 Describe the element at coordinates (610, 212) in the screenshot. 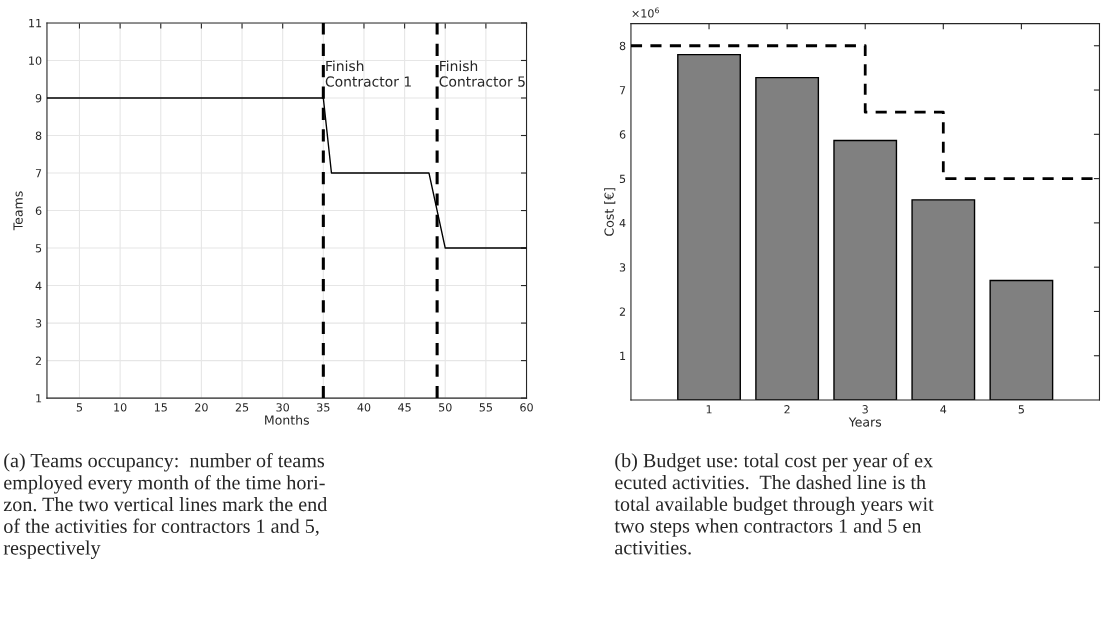

I see `y-axis-title: Cost [€]` at that location.